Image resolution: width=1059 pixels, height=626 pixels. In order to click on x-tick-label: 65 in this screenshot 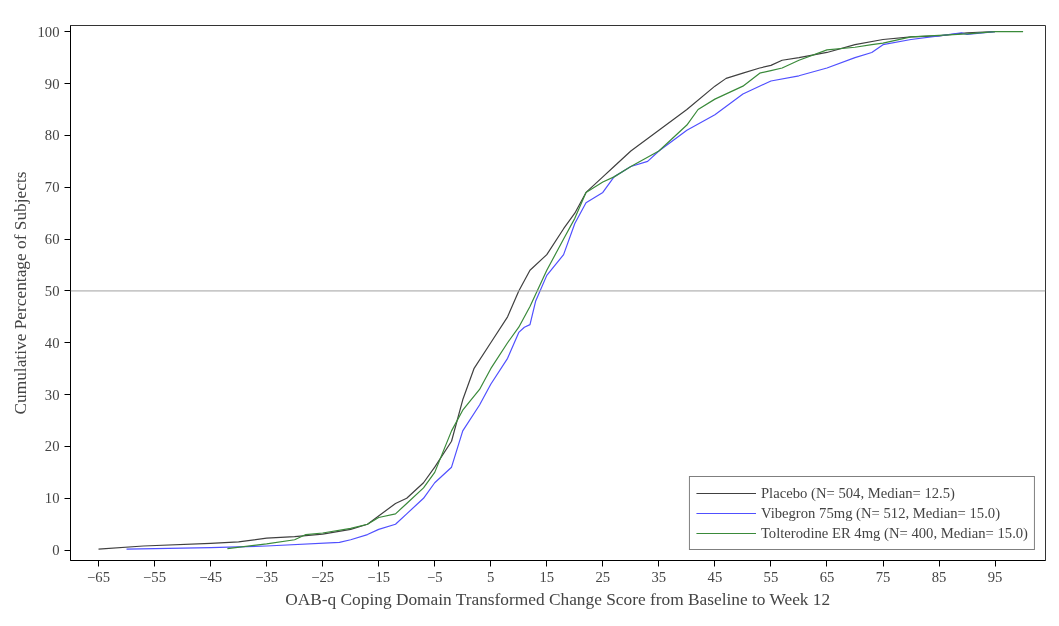, I will do `click(827, 576)`.